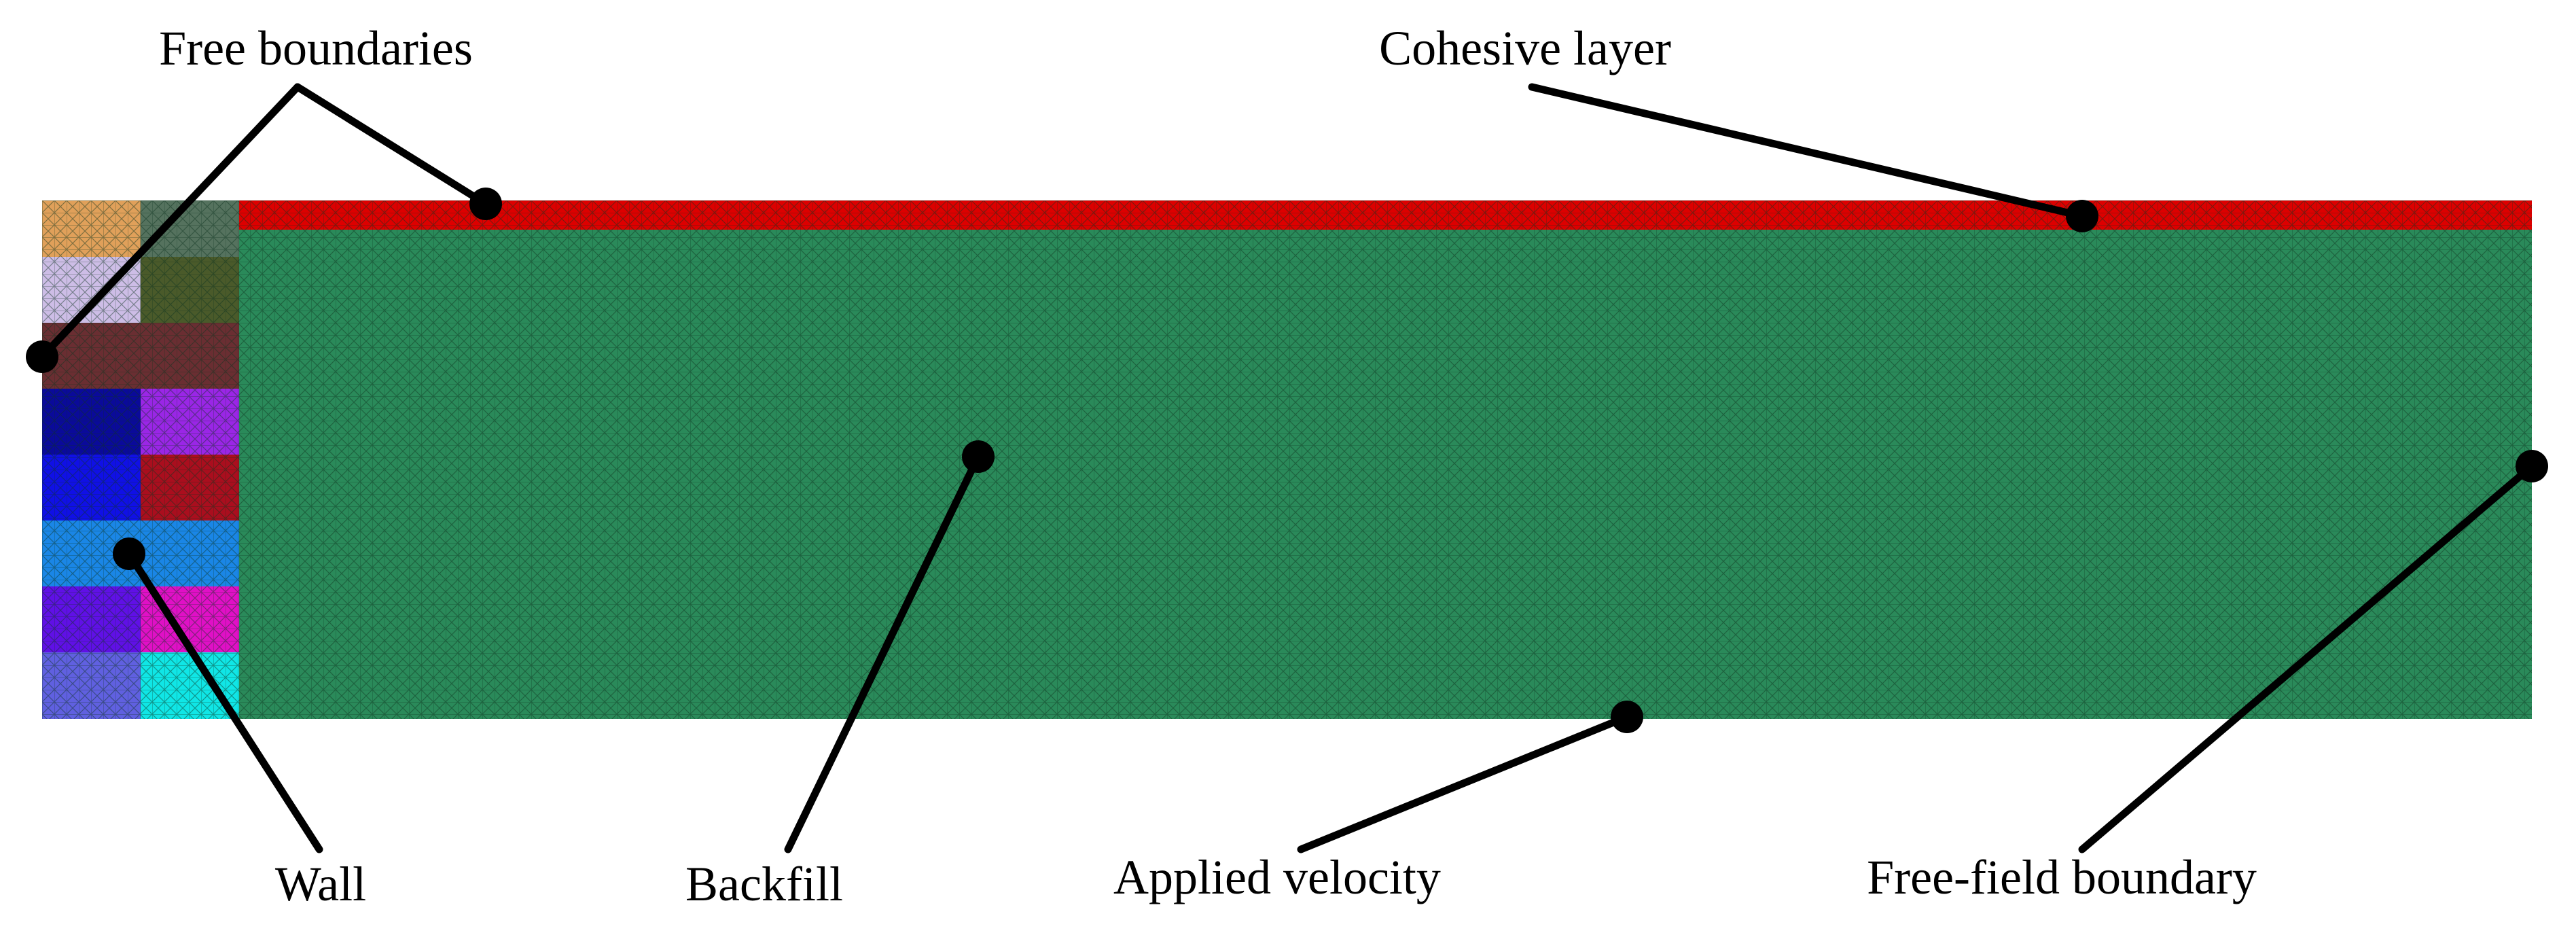 The width and height of the screenshot is (2576, 935). What do you see at coordinates (170, 222) in the screenshot?
I see `free-boundaries-leader-left` at bounding box center [170, 222].